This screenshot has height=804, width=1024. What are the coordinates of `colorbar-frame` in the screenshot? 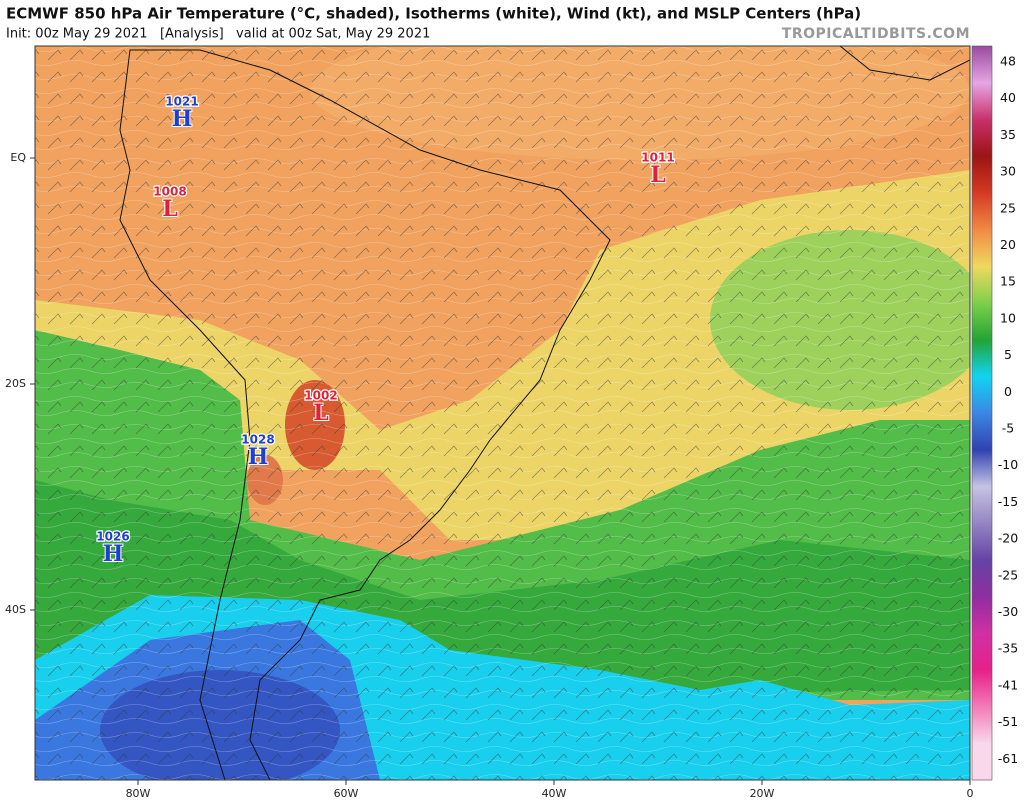 It's located at (982, 413).